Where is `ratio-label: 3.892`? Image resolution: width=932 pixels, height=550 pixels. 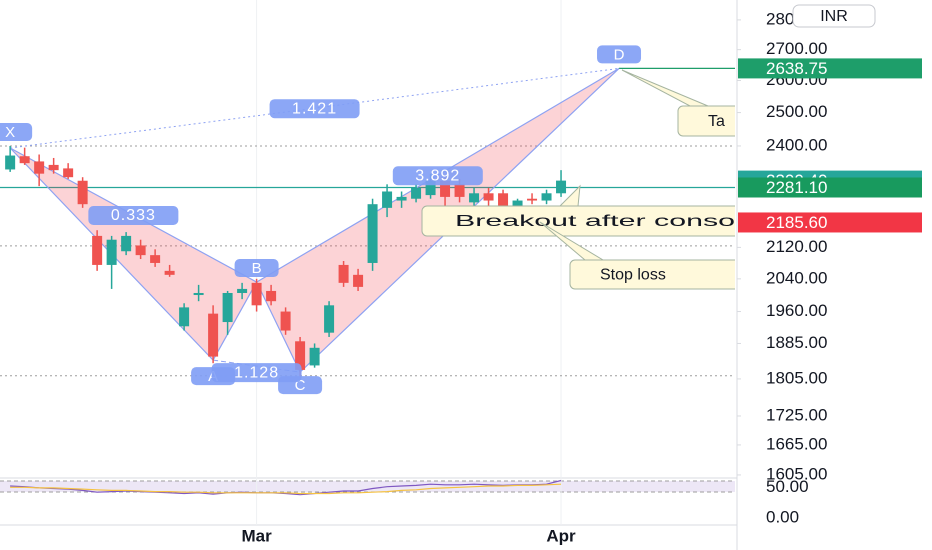 ratio-label: 3.892 is located at coordinates (437, 175).